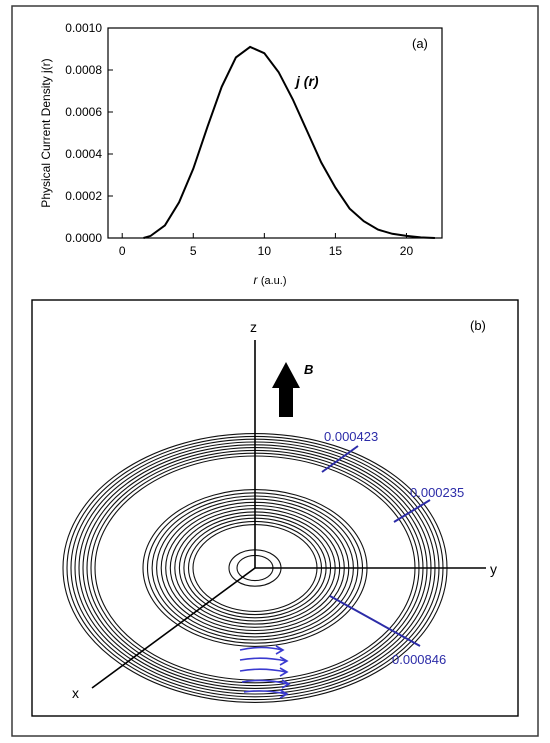 The width and height of the screenshot is (550, 743). I want to click on contour-label-0-000235: 0.000235, so click(437, 492).